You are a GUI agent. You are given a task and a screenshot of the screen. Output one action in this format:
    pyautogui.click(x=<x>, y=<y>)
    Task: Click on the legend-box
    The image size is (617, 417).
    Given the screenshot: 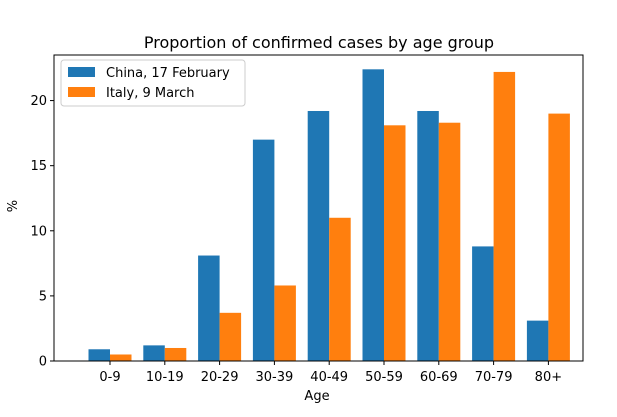 What is the action you would take?
    pyautogui.click(x=153, y=83)
    